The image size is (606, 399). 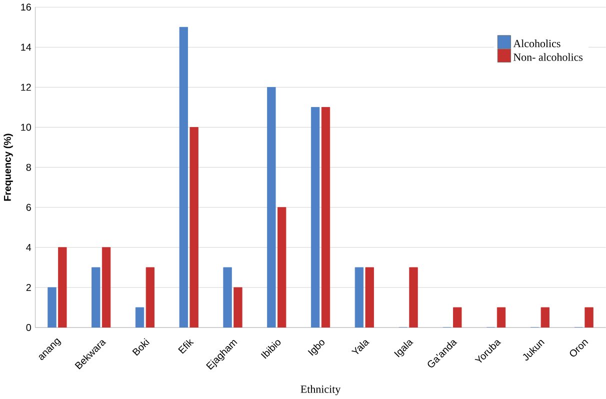 What do you see at coordinates (28, 207) in the screenshot?
I see `y-tick-label: 6` at bounding box center [28, 207].